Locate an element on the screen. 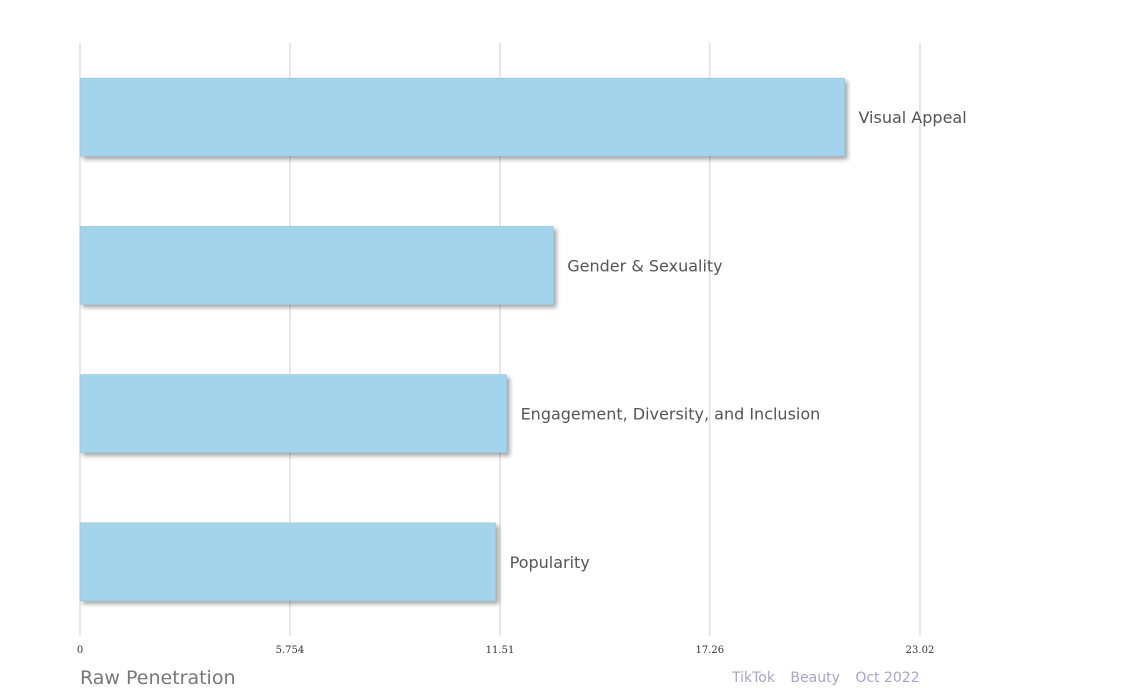  x-tick-label: 5.754 is located at coordinates (290, 650).